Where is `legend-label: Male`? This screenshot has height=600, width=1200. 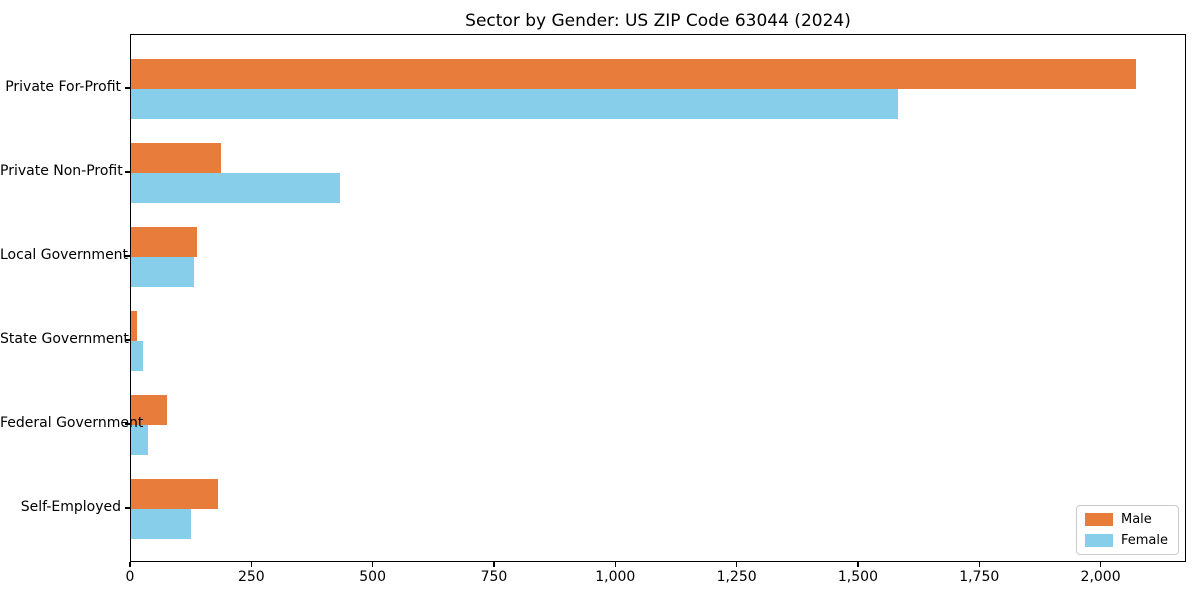 legend-label: Male is located at coordinates (1136, 519).